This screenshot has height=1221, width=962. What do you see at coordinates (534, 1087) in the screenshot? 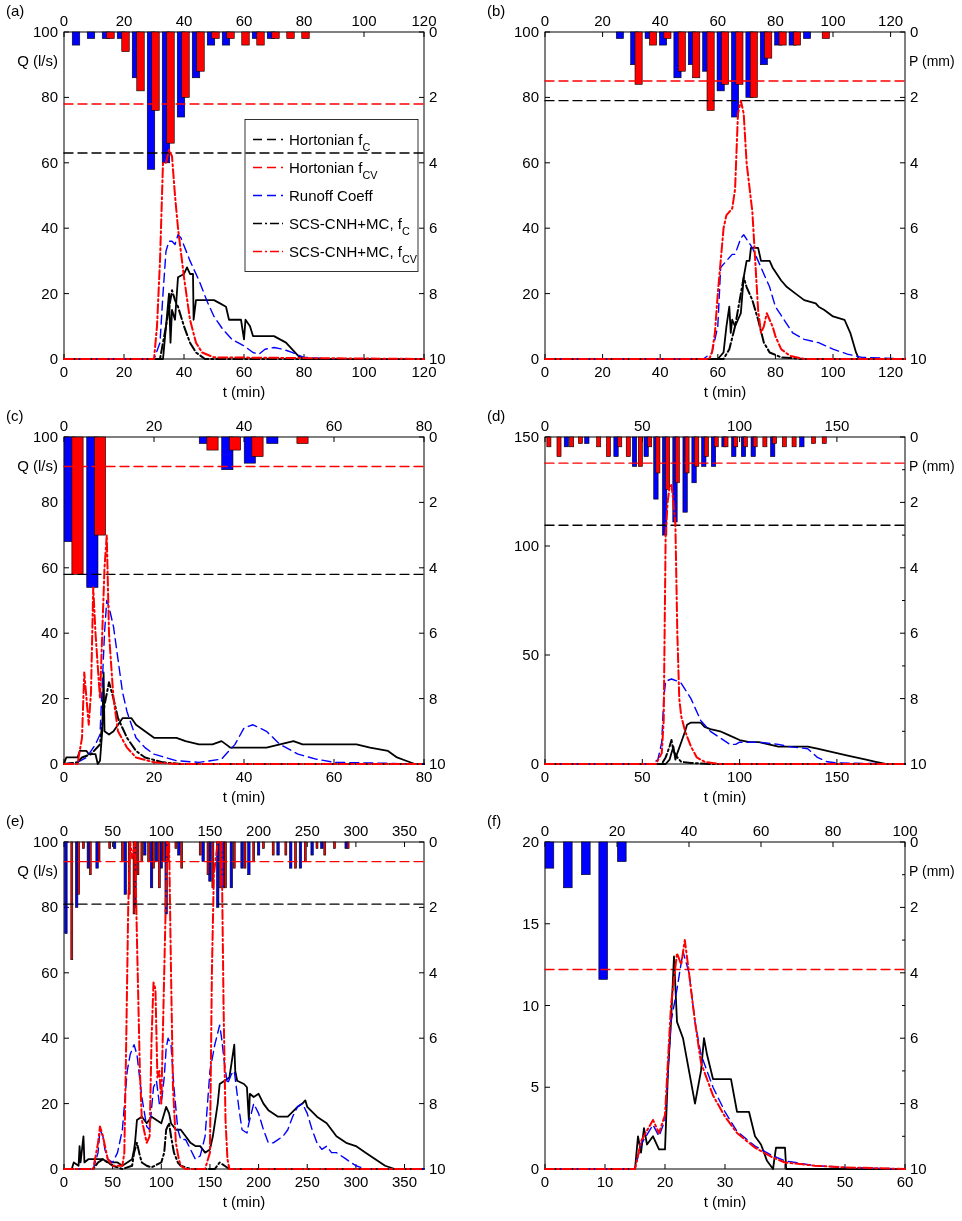
I see `y-tick-label: 5` at bounding box center [534, 1087].